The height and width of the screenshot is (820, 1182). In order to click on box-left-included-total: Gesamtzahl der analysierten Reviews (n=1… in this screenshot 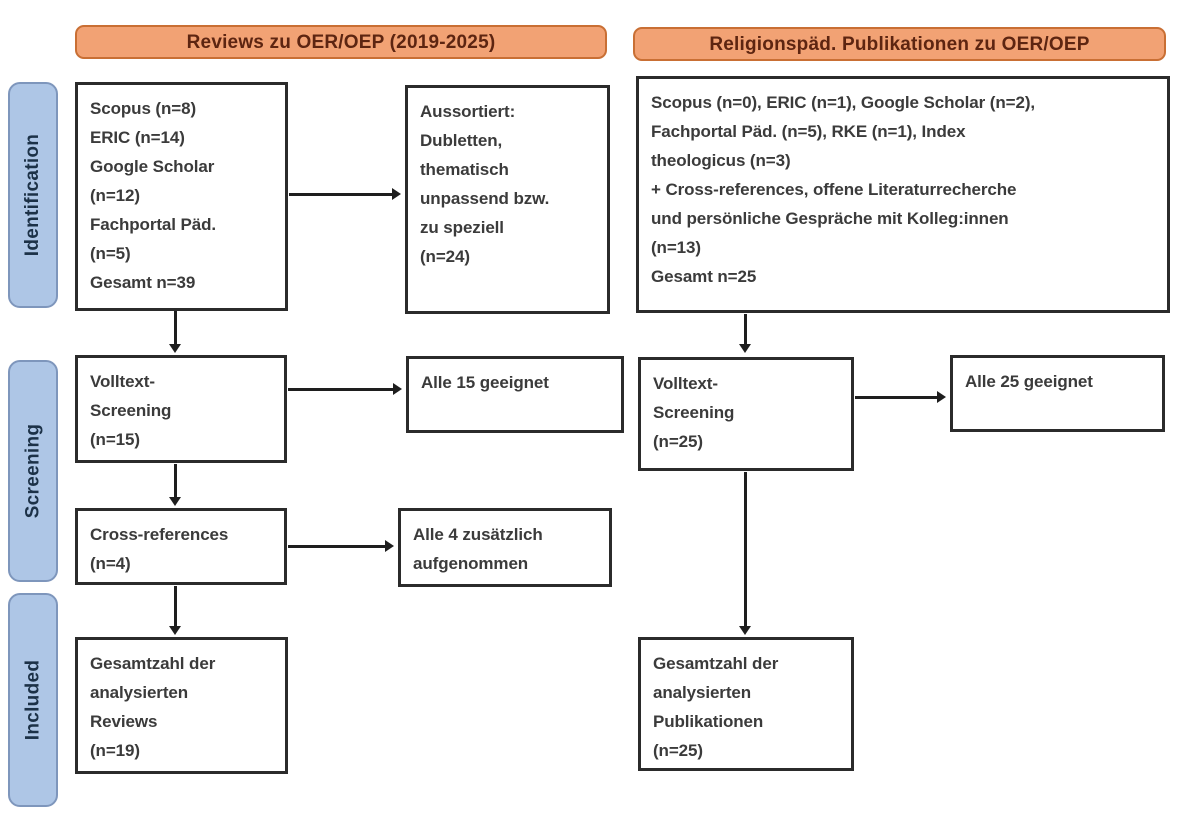, I will do `click(181, 705)`.